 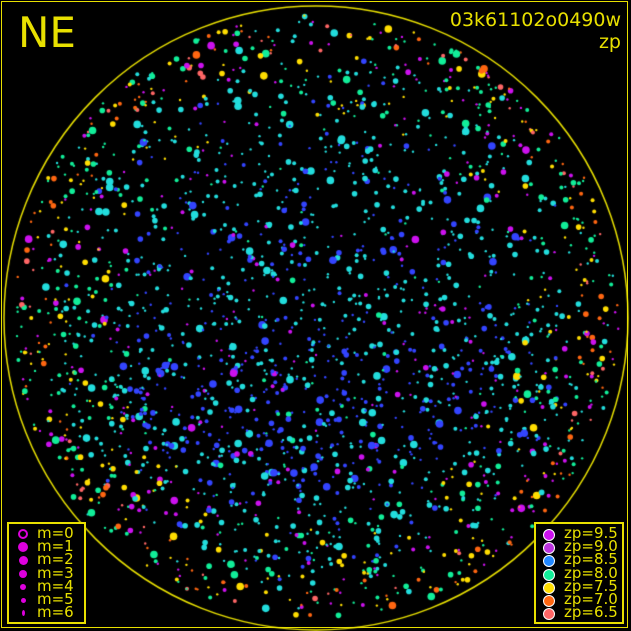 I want to click on mode-label: zp, so click(x=609, y=42).